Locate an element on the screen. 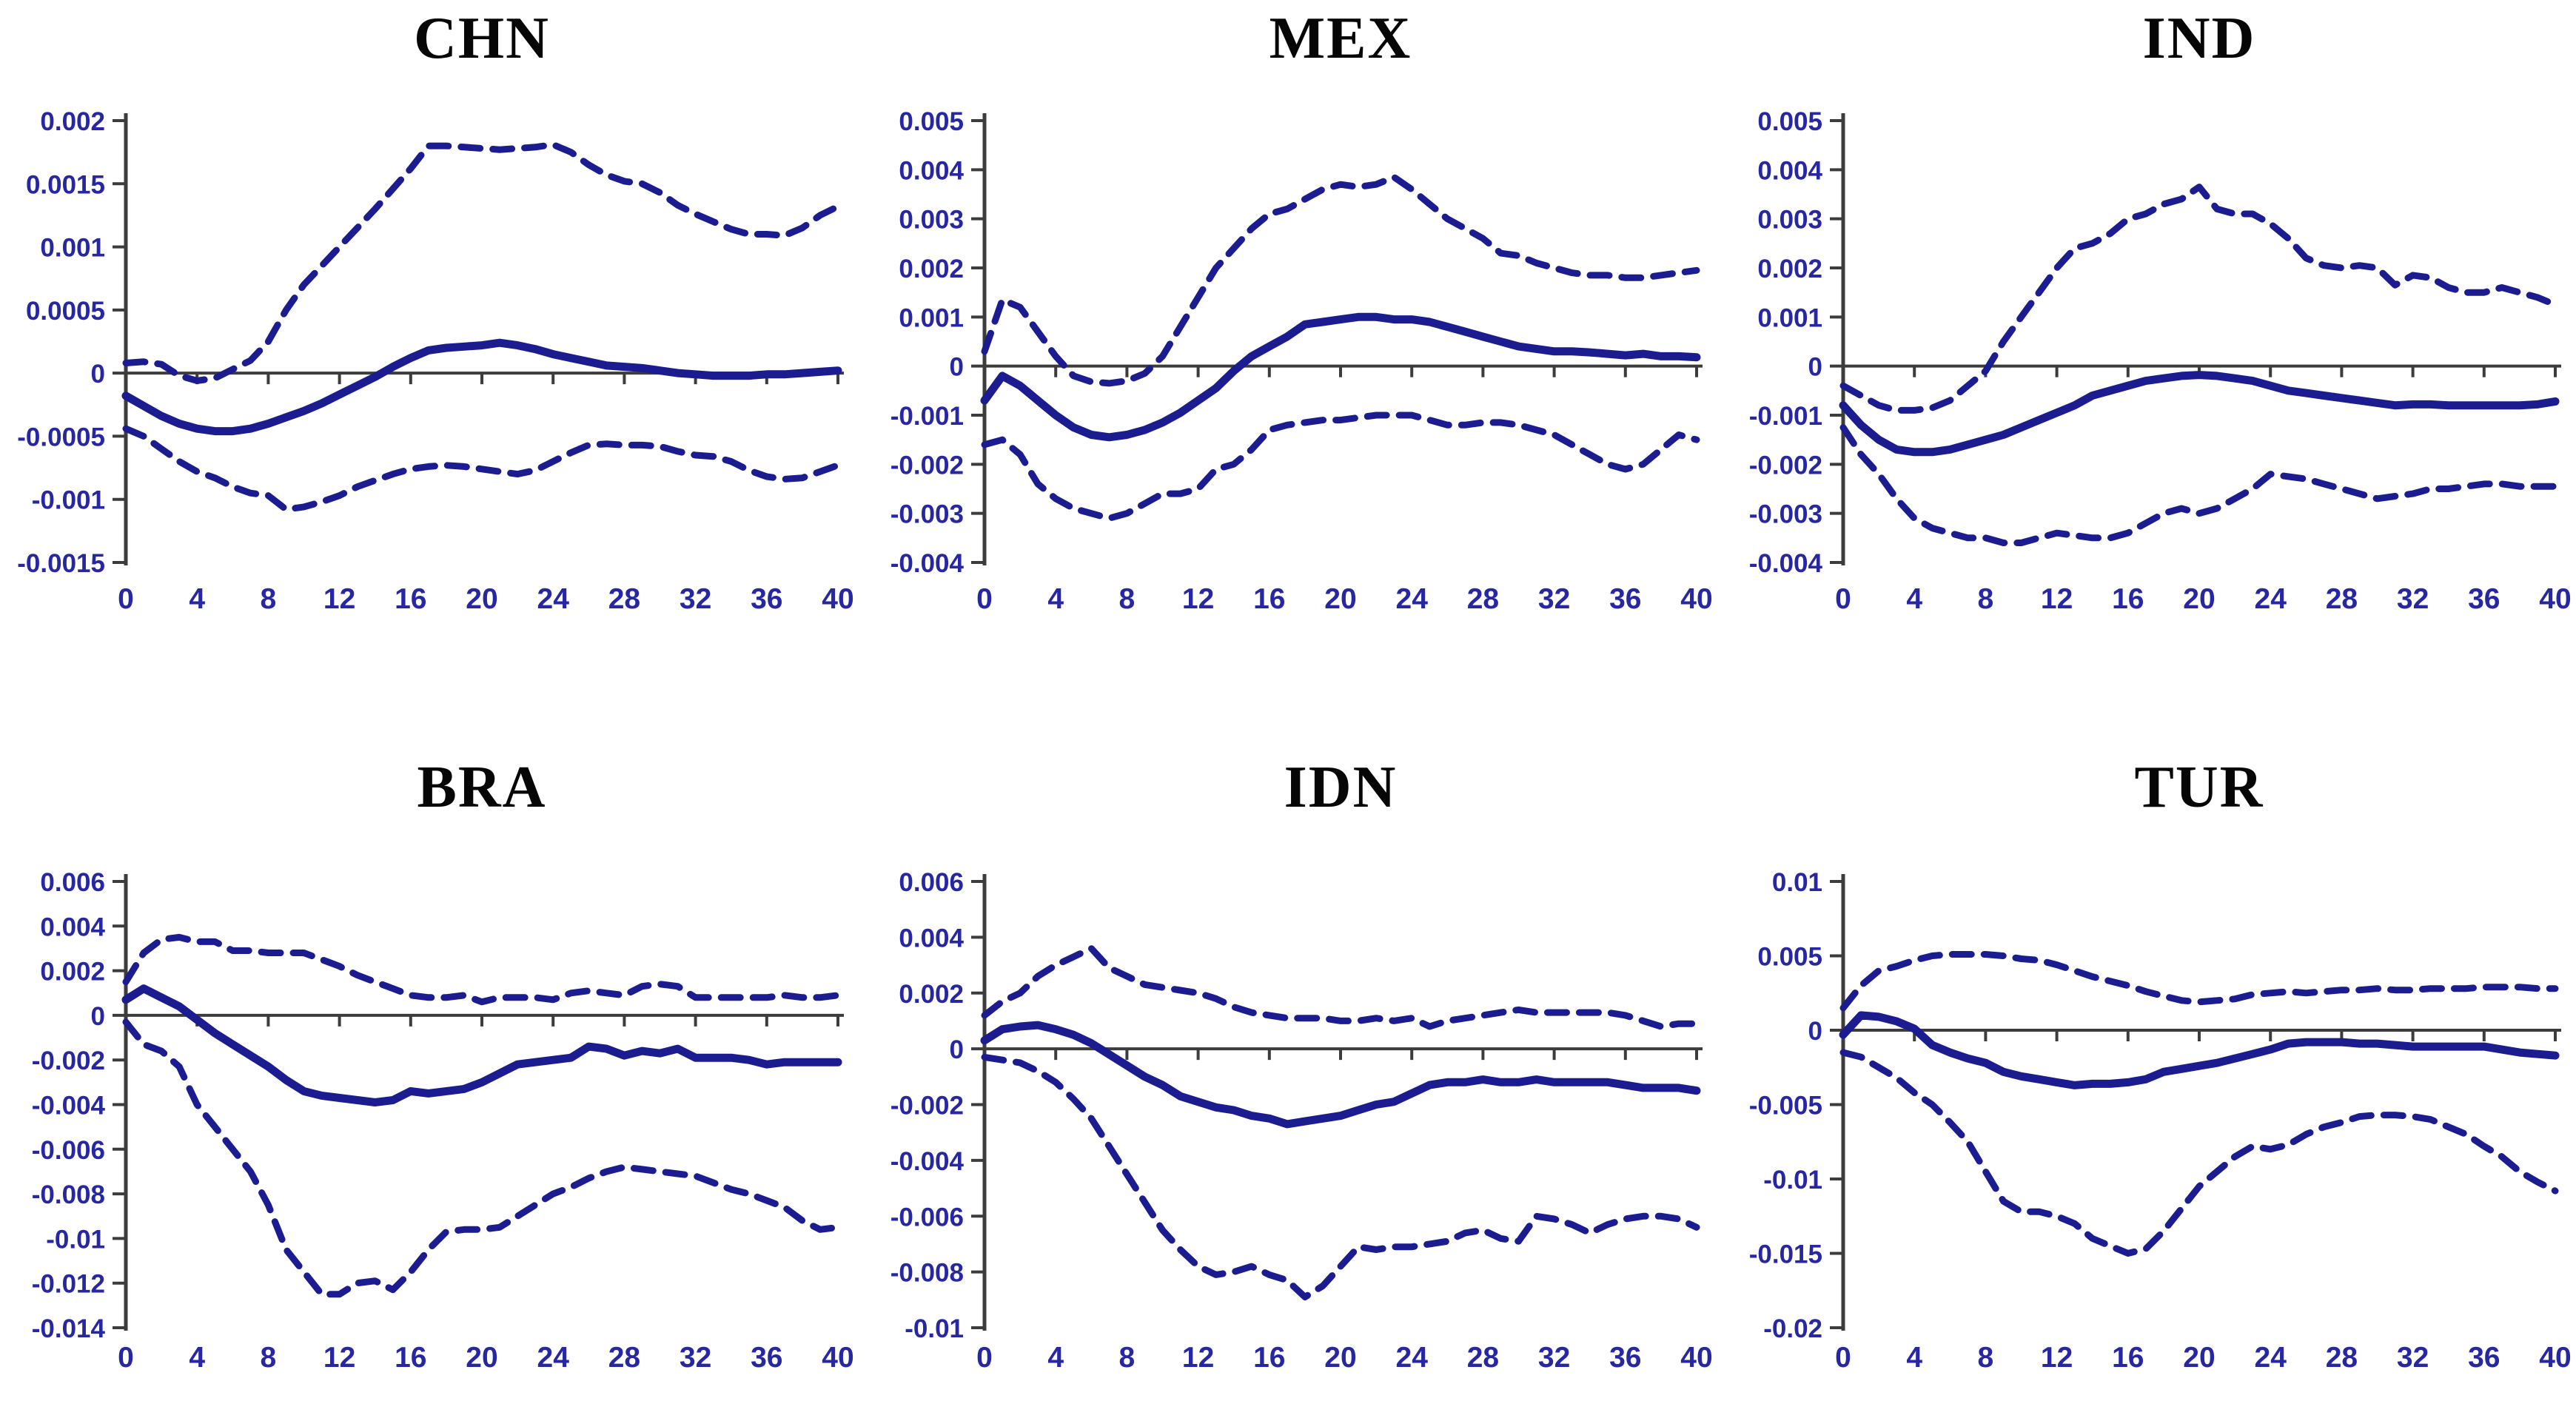 This screenshot has height=1401, width=2576. chart-title-bra: BRA is located at coordinates (482, 787).